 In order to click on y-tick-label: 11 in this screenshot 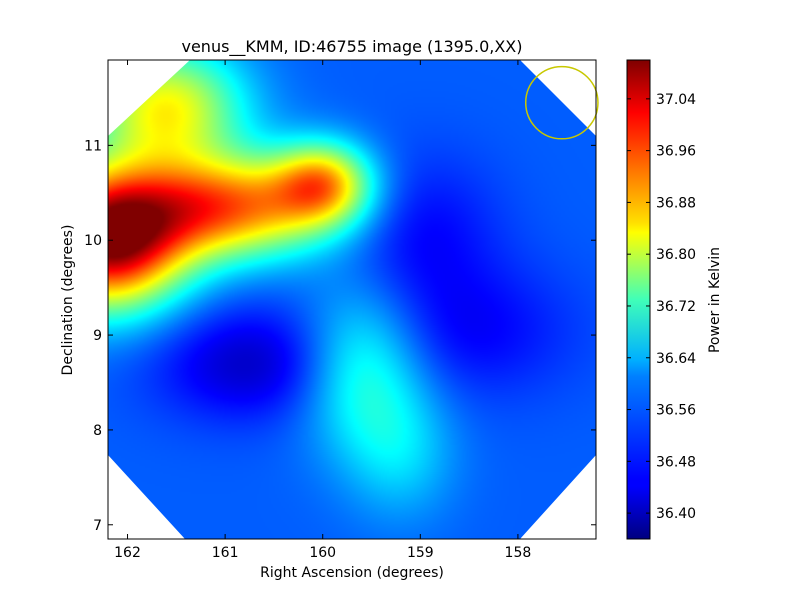, I will do `click(93, 146)`.